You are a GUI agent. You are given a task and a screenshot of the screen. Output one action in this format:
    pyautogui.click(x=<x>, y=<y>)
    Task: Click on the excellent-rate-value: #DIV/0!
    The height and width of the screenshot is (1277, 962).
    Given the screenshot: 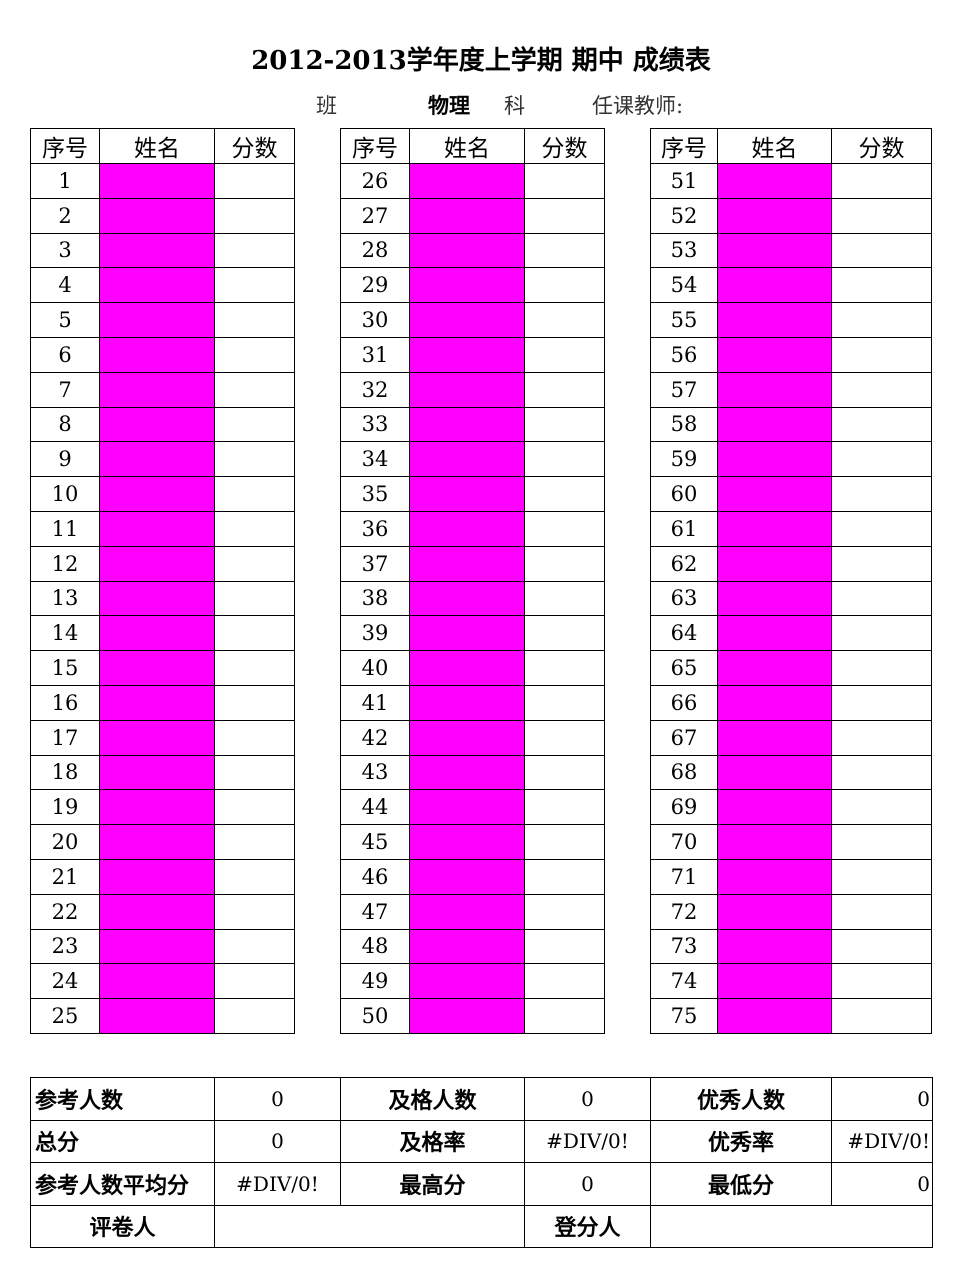 What is the action you would take?
    pyautogui.click(x=882, y=1141)
    